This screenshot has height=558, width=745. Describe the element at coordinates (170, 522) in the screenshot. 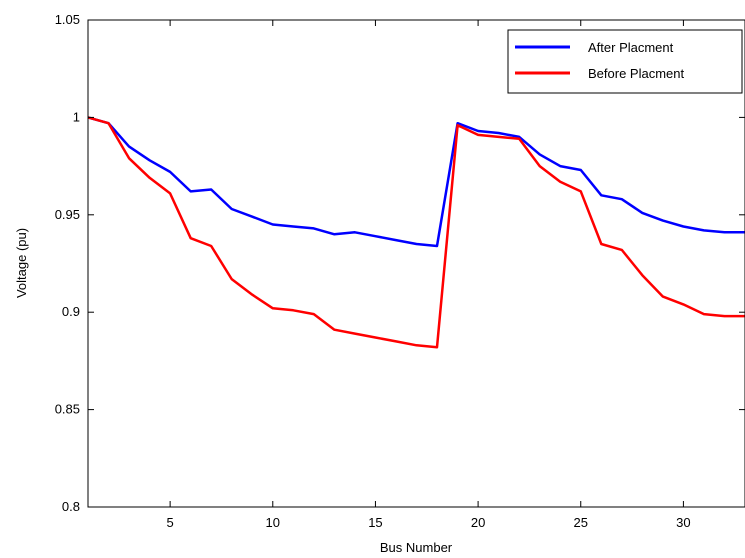

I see `x-tick-label: 5` at that location.